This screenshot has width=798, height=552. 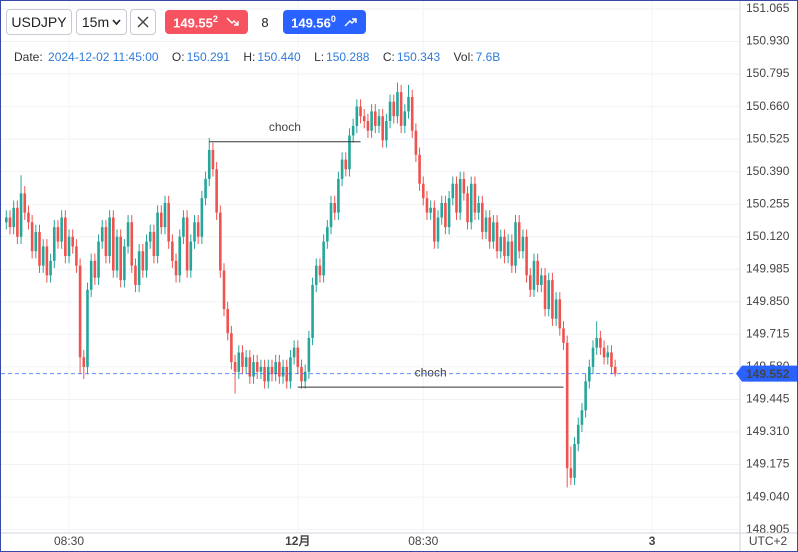 What do you see at coordinates (279, 57) in the screenshot?
I see `legend-value: 150.440` at bounding box center [279, 57].